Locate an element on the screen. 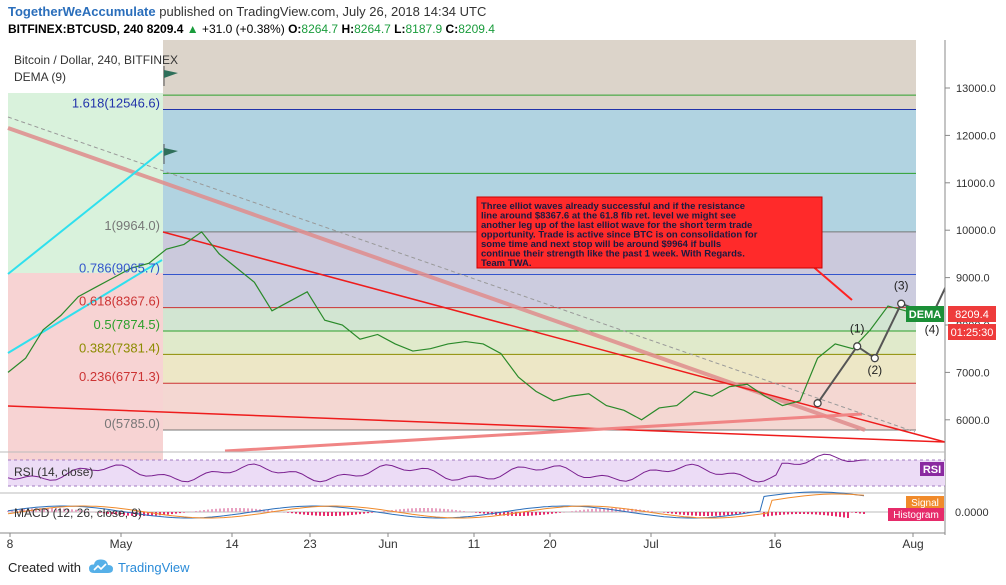  x-tick-label: Aug is located at coordinates (912, 544).